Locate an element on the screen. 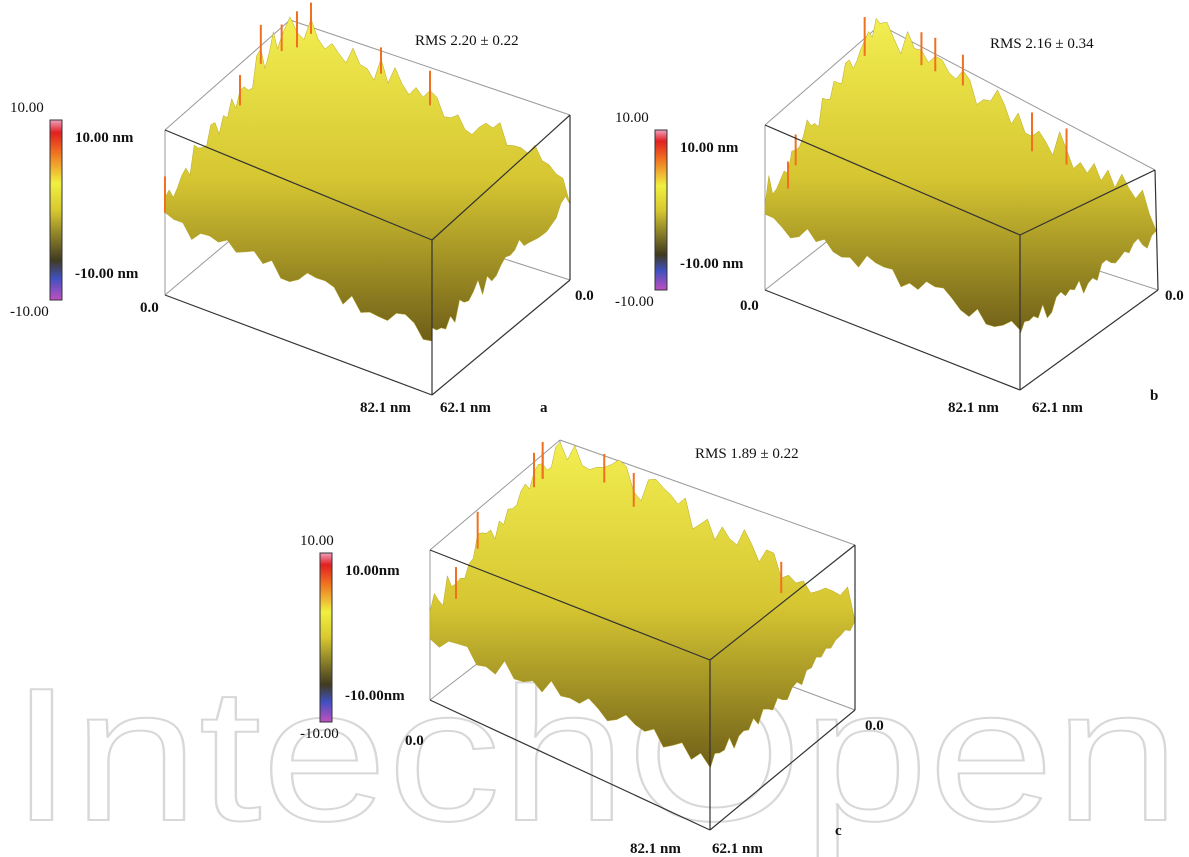  bottom-label: -10.00nm is located at coordinates (375, 696).